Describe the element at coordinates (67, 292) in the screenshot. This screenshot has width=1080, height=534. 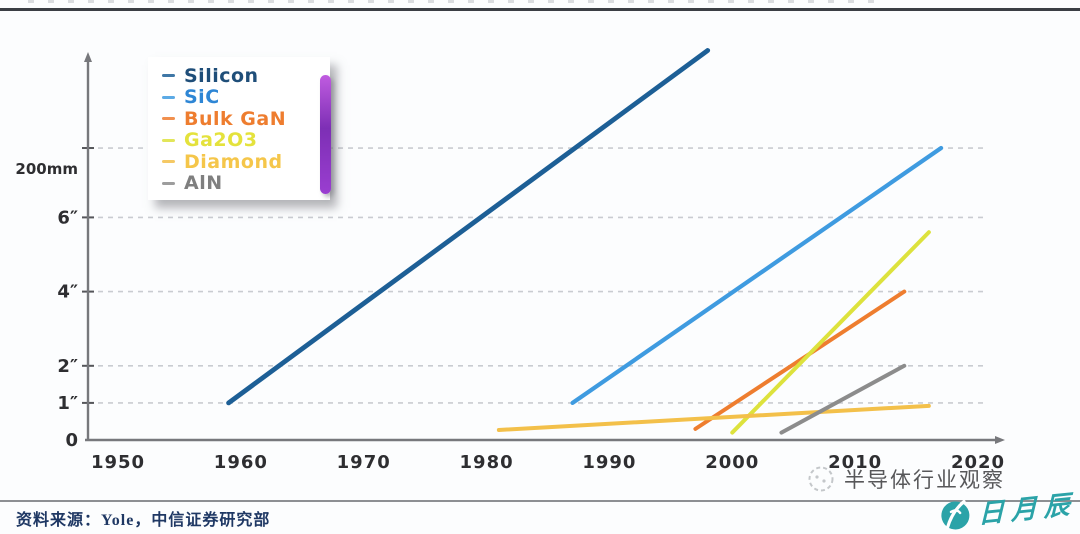
I see `y-tick-label-4-: 4″` at that location.